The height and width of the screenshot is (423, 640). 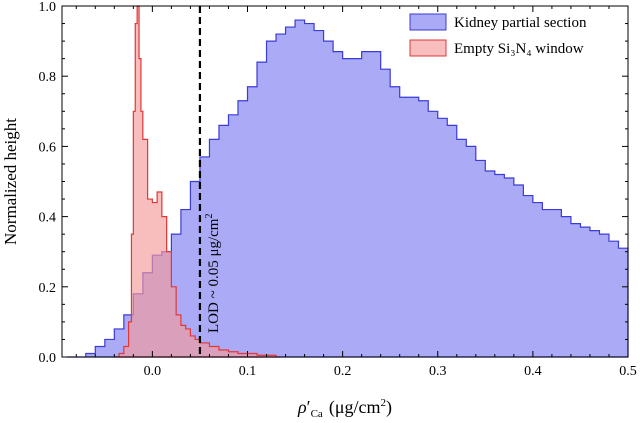 I want to click on legend-label-1: Empty Si₃N₄ window, so click(x=519, y=49).